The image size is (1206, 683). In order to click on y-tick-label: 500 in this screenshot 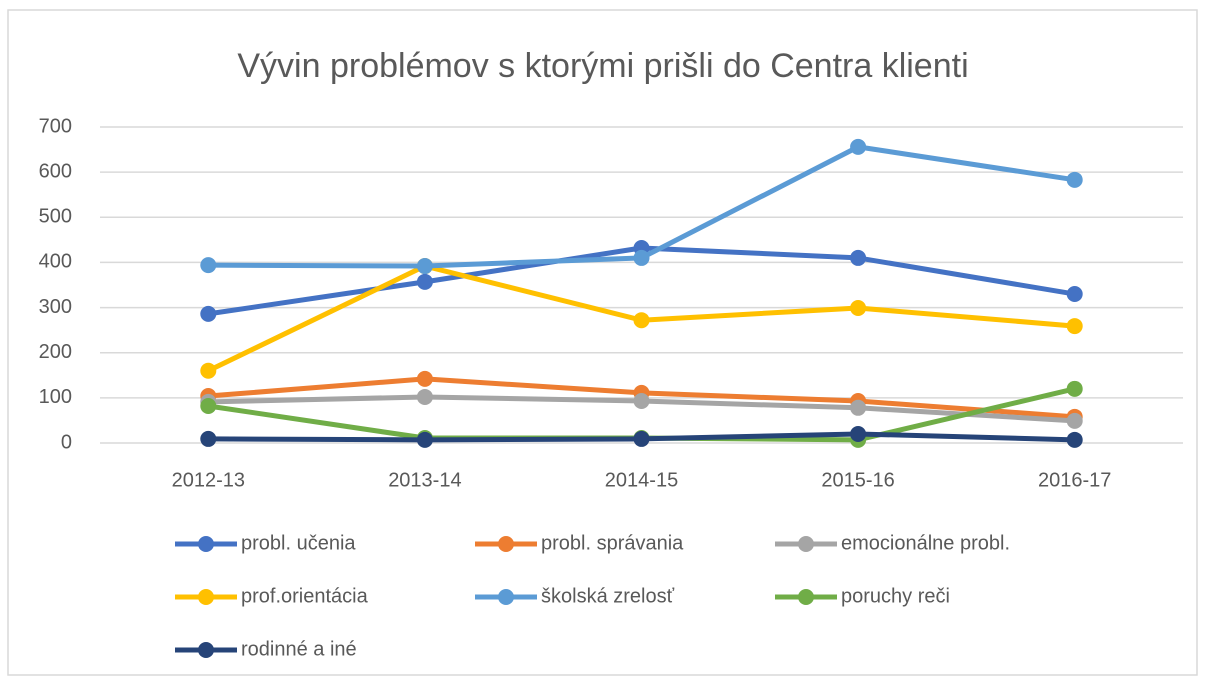, I will do `click(55, 217)`.